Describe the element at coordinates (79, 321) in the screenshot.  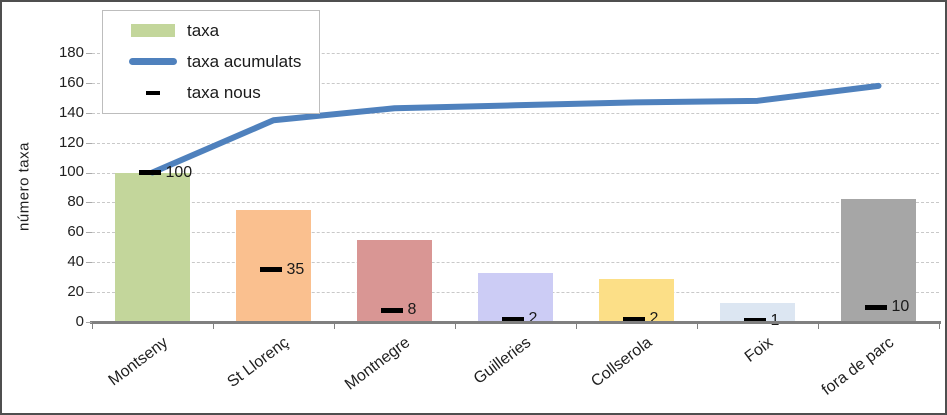
I see `y-tick-label: 0` at that location.